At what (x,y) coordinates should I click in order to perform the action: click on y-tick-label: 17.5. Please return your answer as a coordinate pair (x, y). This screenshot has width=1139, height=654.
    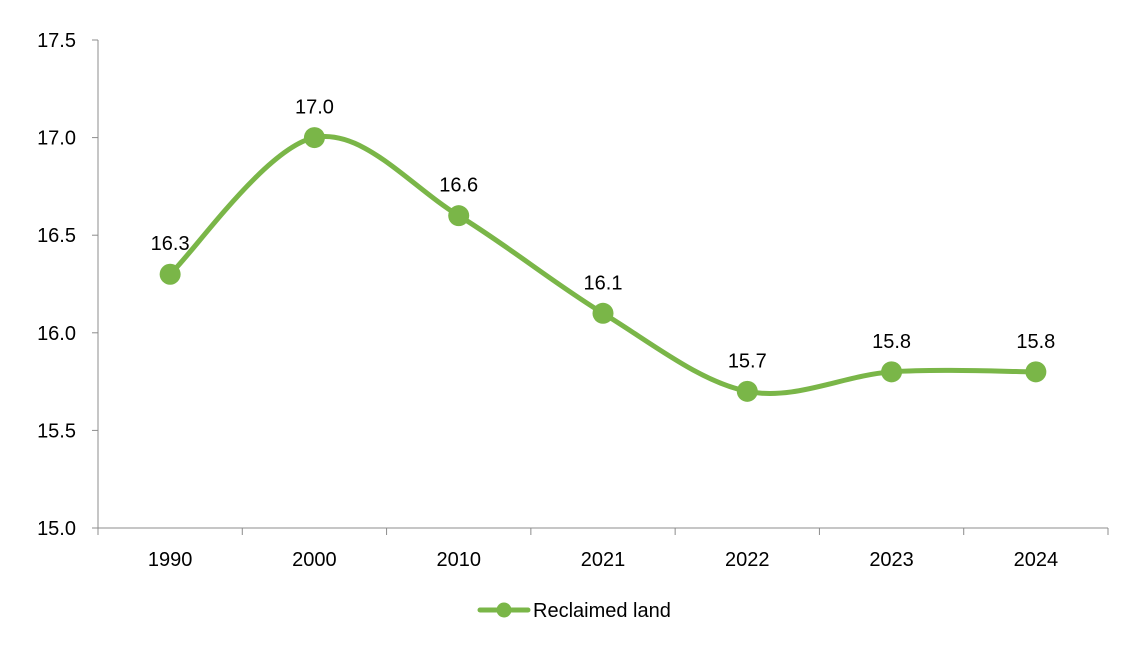
    Looking at the image, I should click on (56, 41).